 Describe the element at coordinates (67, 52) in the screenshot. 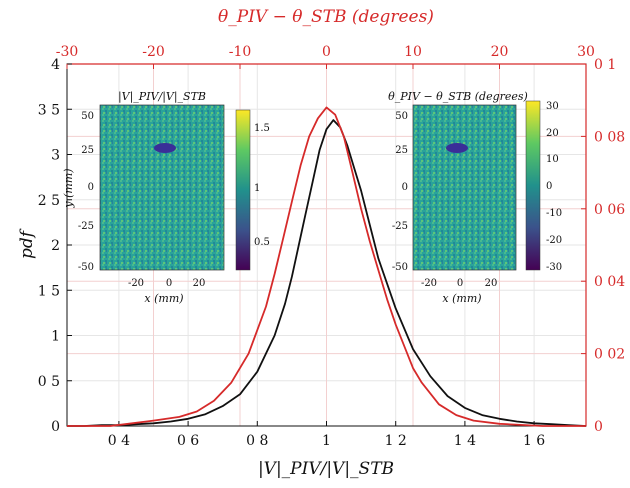

I see `top-tick-label-0: -30` at that location.